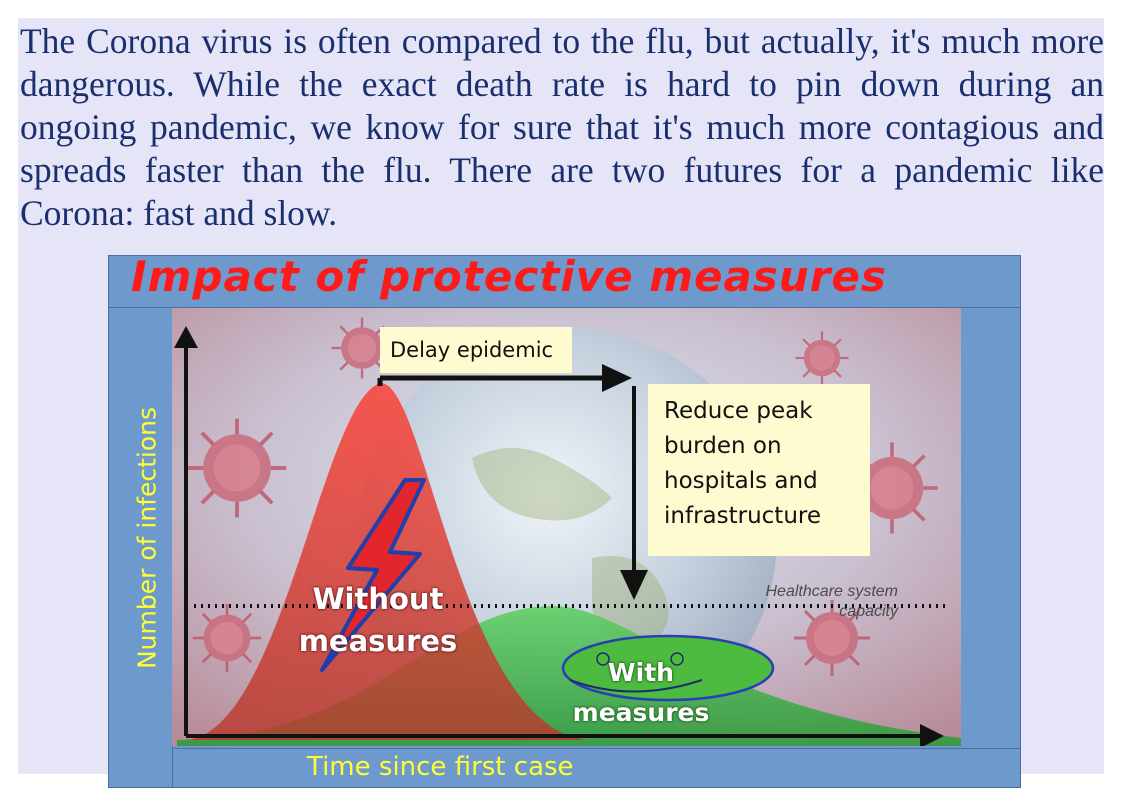 Image resolution: width=1123 pixels, height=794 pixels. I want to click on capacity-label-line: Healthcare system, so click(832, 591).